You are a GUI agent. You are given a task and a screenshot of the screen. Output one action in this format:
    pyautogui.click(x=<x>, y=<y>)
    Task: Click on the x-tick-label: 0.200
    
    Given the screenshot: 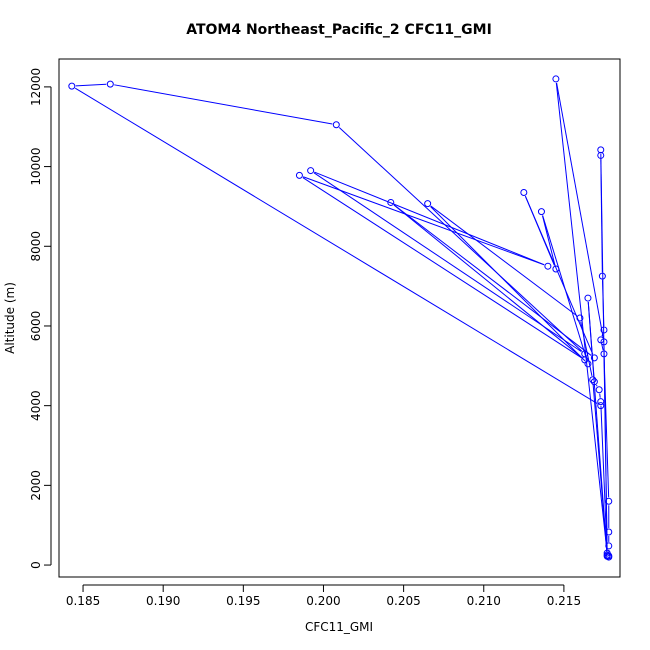 What is the action you would take?
    pyautogui.click(x=323, y=601)
    